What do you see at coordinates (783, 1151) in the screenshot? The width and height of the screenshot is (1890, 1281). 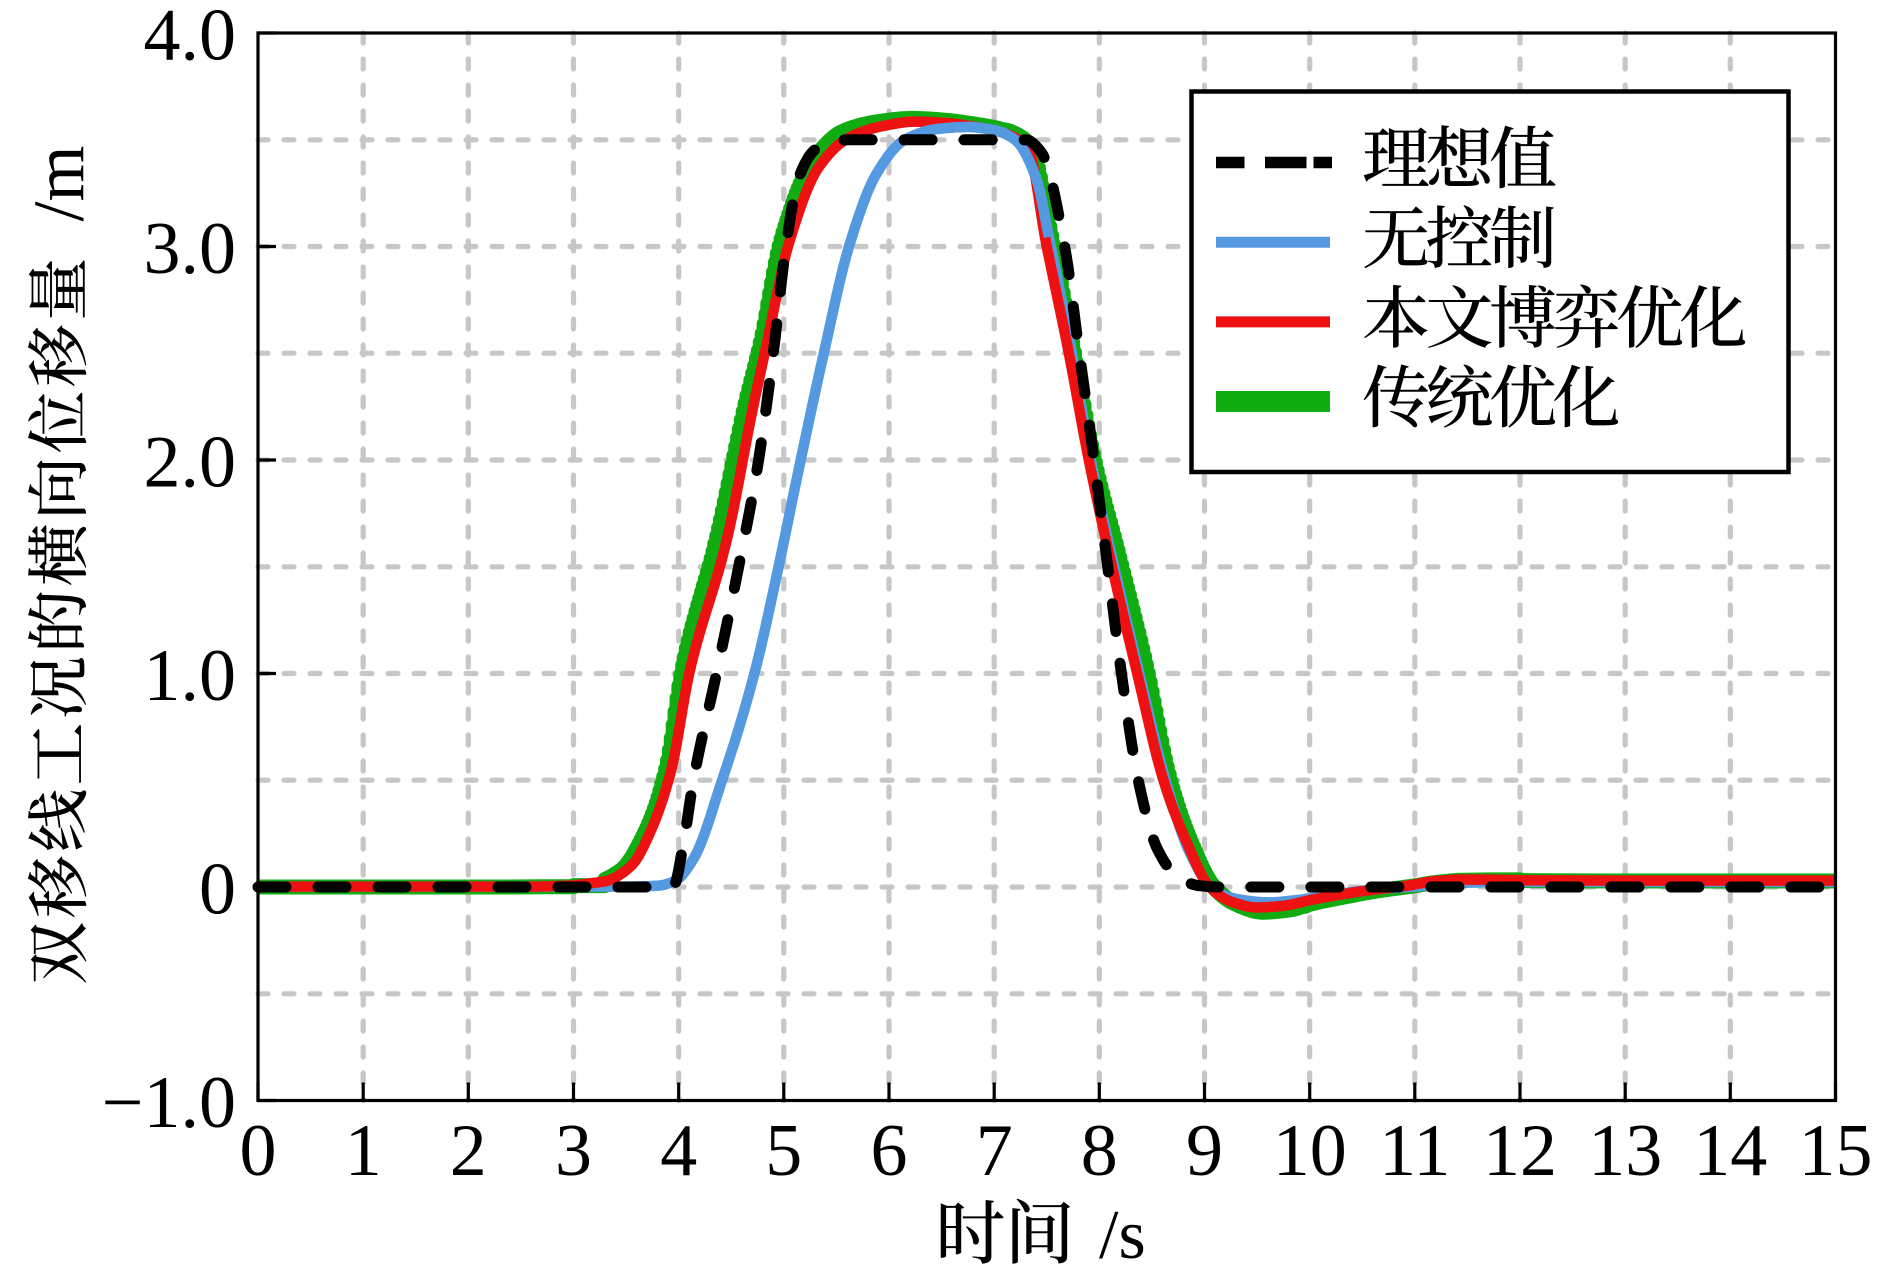 I see `svg-text: 5` at bounding box center [783, 1151].